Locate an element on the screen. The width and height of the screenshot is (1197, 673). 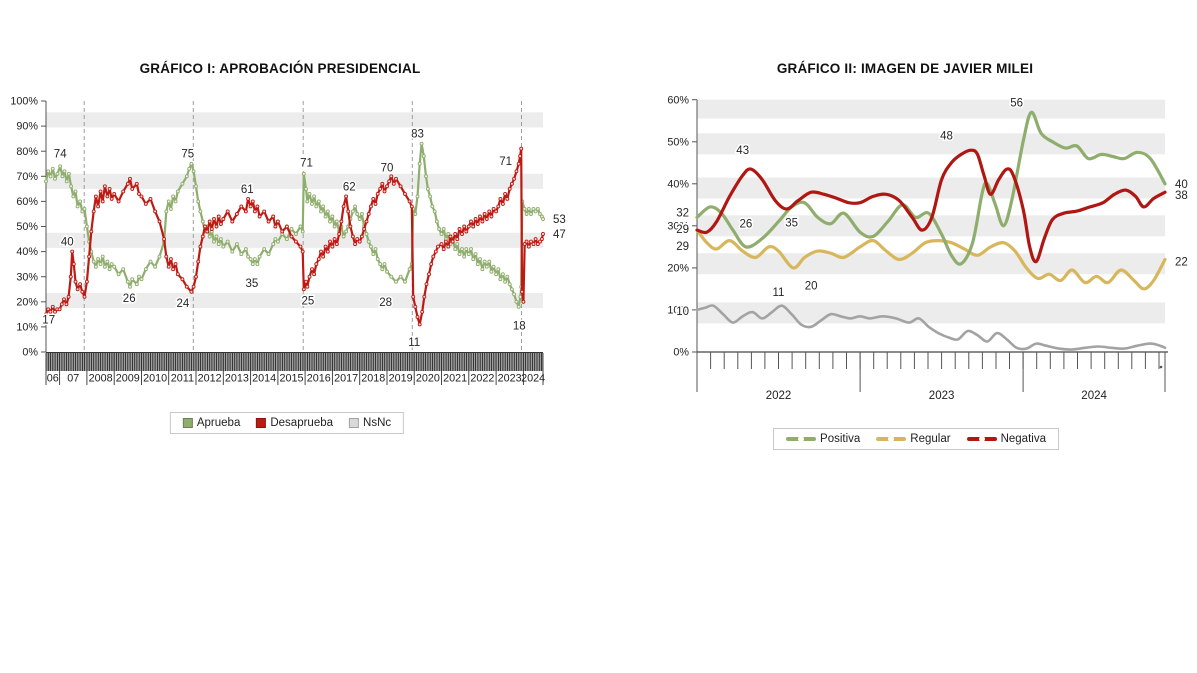
edge-value-label: 40 is located at coordinates (1181, 185).